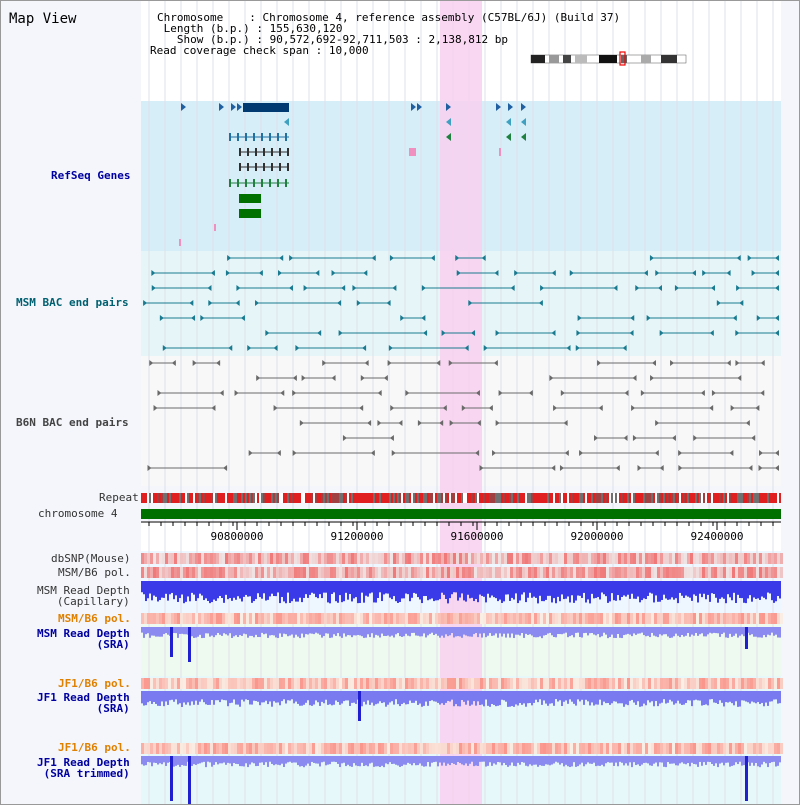 This screenshot has width=800, height=805. What do you see at coordinates (83, 590) in the screenshot?
I see `msm-depth-cap-line1: MSM Read Depth` at bounding box center [83, 590].